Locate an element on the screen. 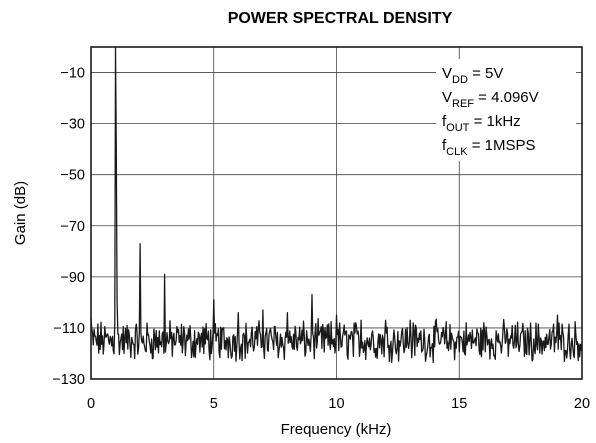 Image resolution: width=596 pixels, height=443 pixels. y-tick-label: −30 is located at coordinates (72, 125).